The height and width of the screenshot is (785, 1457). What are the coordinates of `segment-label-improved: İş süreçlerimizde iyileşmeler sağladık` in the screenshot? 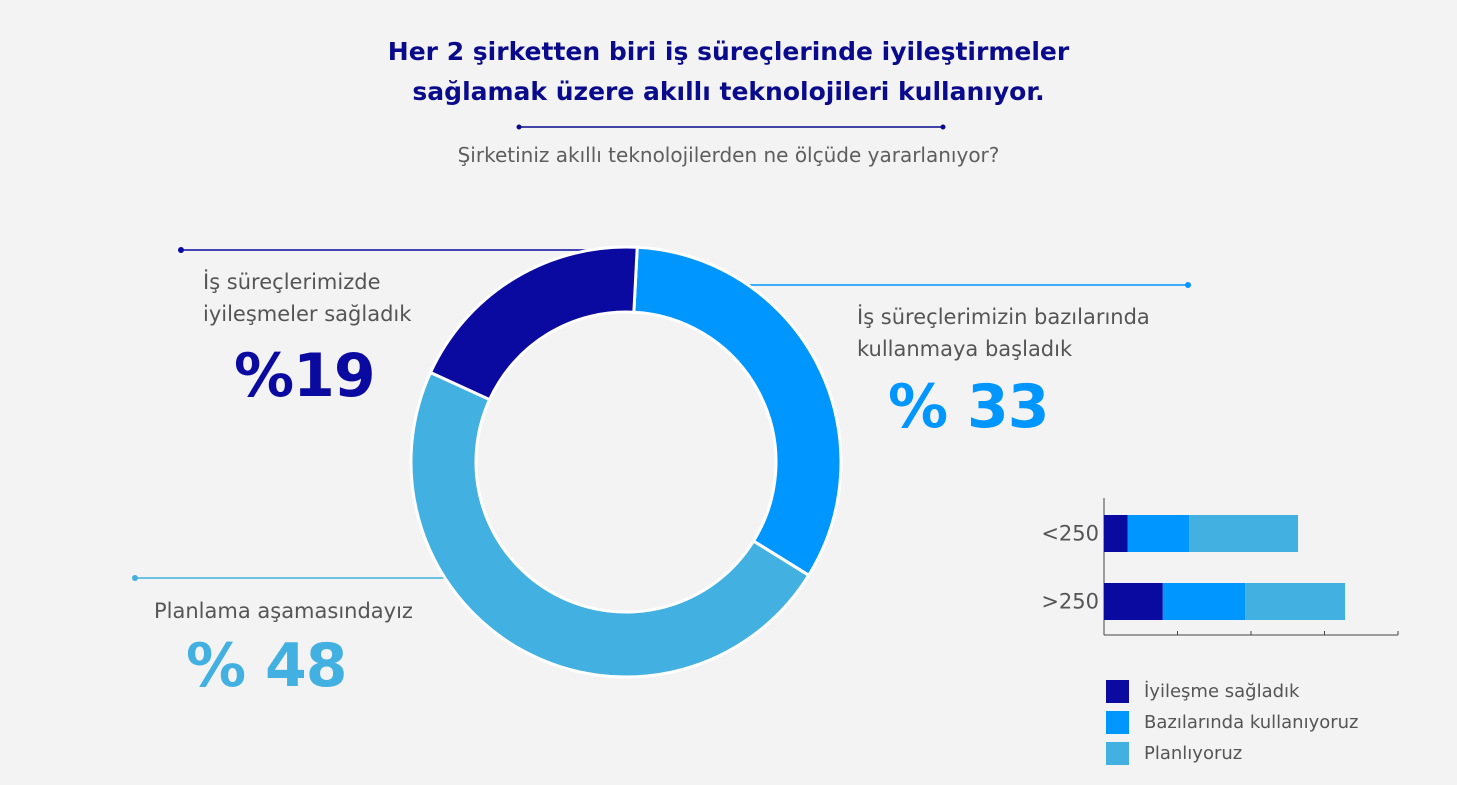 It's located at (307, 298).